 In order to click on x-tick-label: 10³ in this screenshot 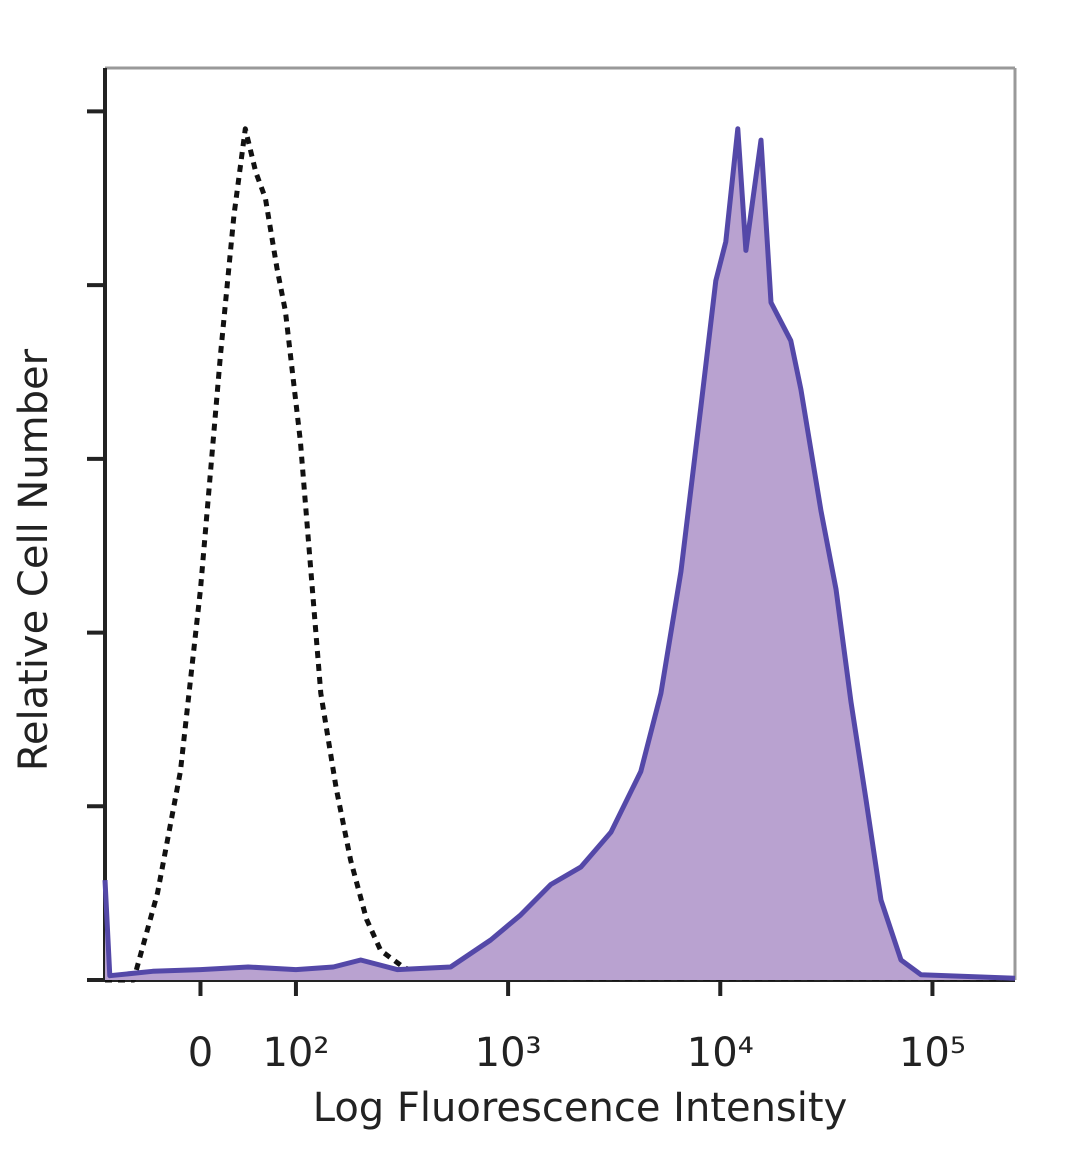, I will do `click(508, 1053)`.